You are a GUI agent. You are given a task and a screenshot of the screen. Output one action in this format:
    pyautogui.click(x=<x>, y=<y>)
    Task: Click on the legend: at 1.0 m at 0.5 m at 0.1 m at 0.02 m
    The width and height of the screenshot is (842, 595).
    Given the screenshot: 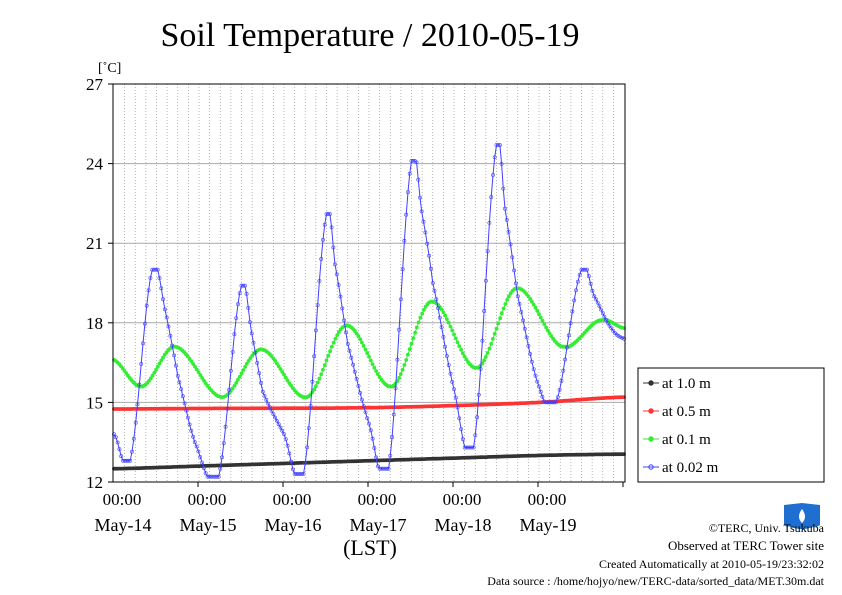 What is the action you would take?
    pyautogui.click(x=731, y=425)
    